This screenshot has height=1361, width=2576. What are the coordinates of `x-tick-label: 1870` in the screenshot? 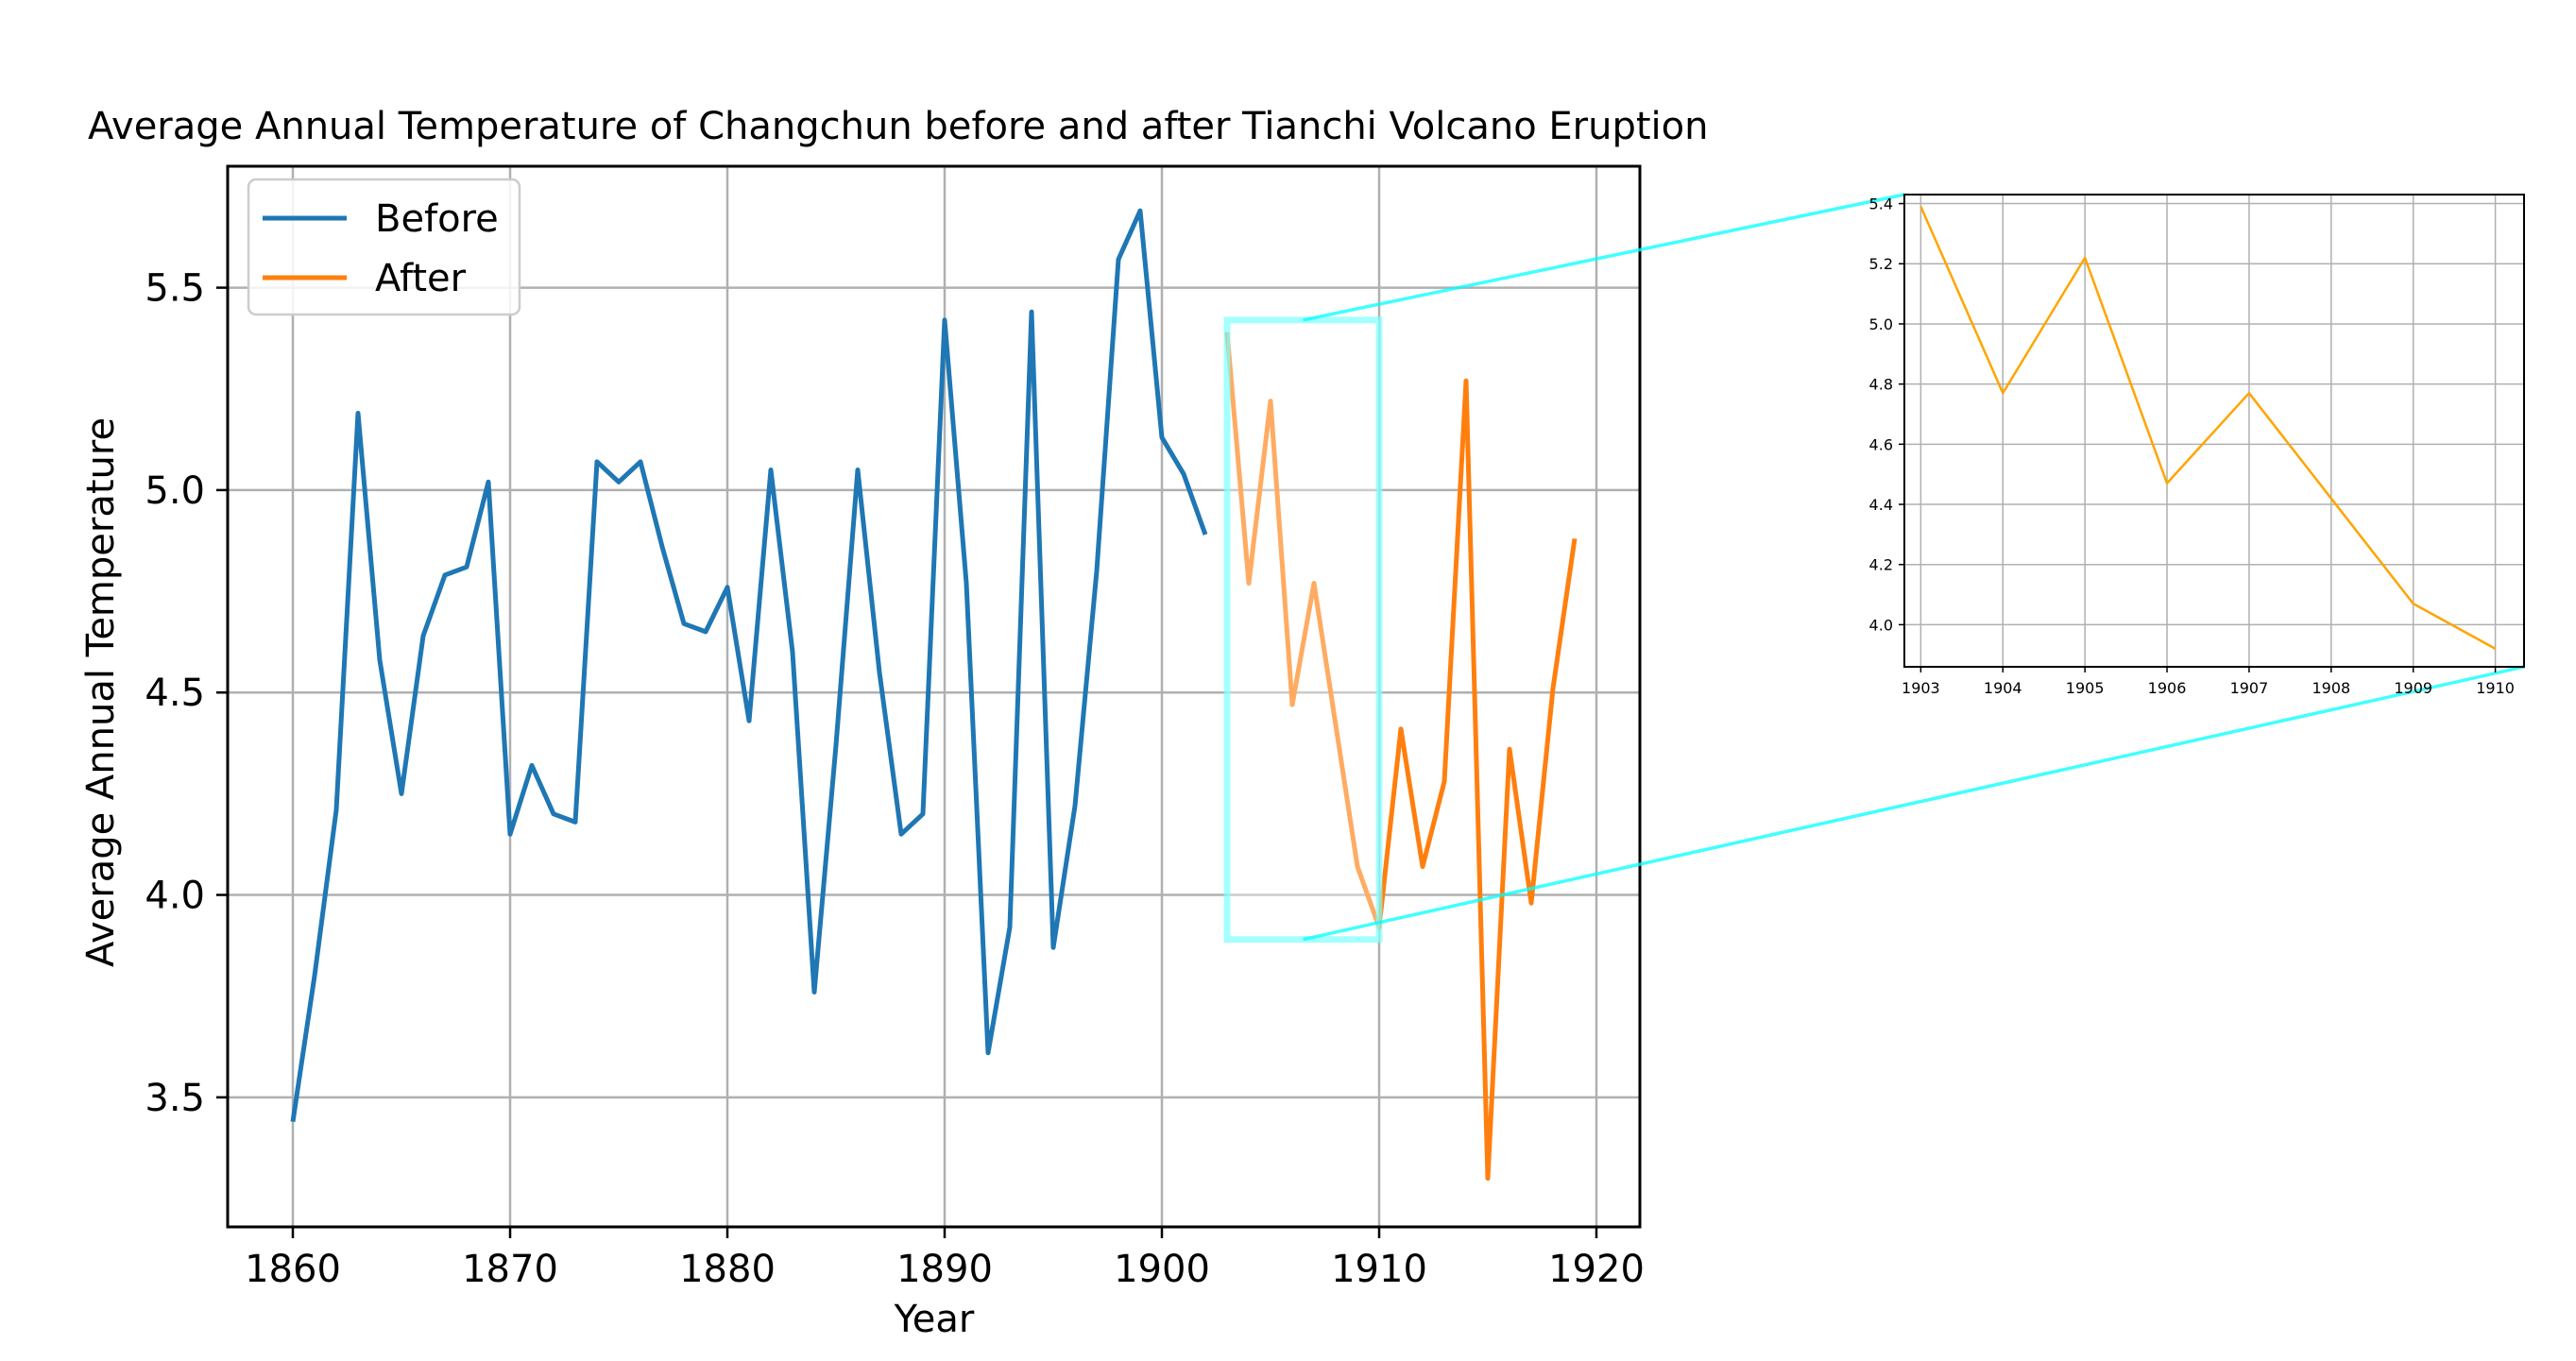 It's located at (510, 1269).